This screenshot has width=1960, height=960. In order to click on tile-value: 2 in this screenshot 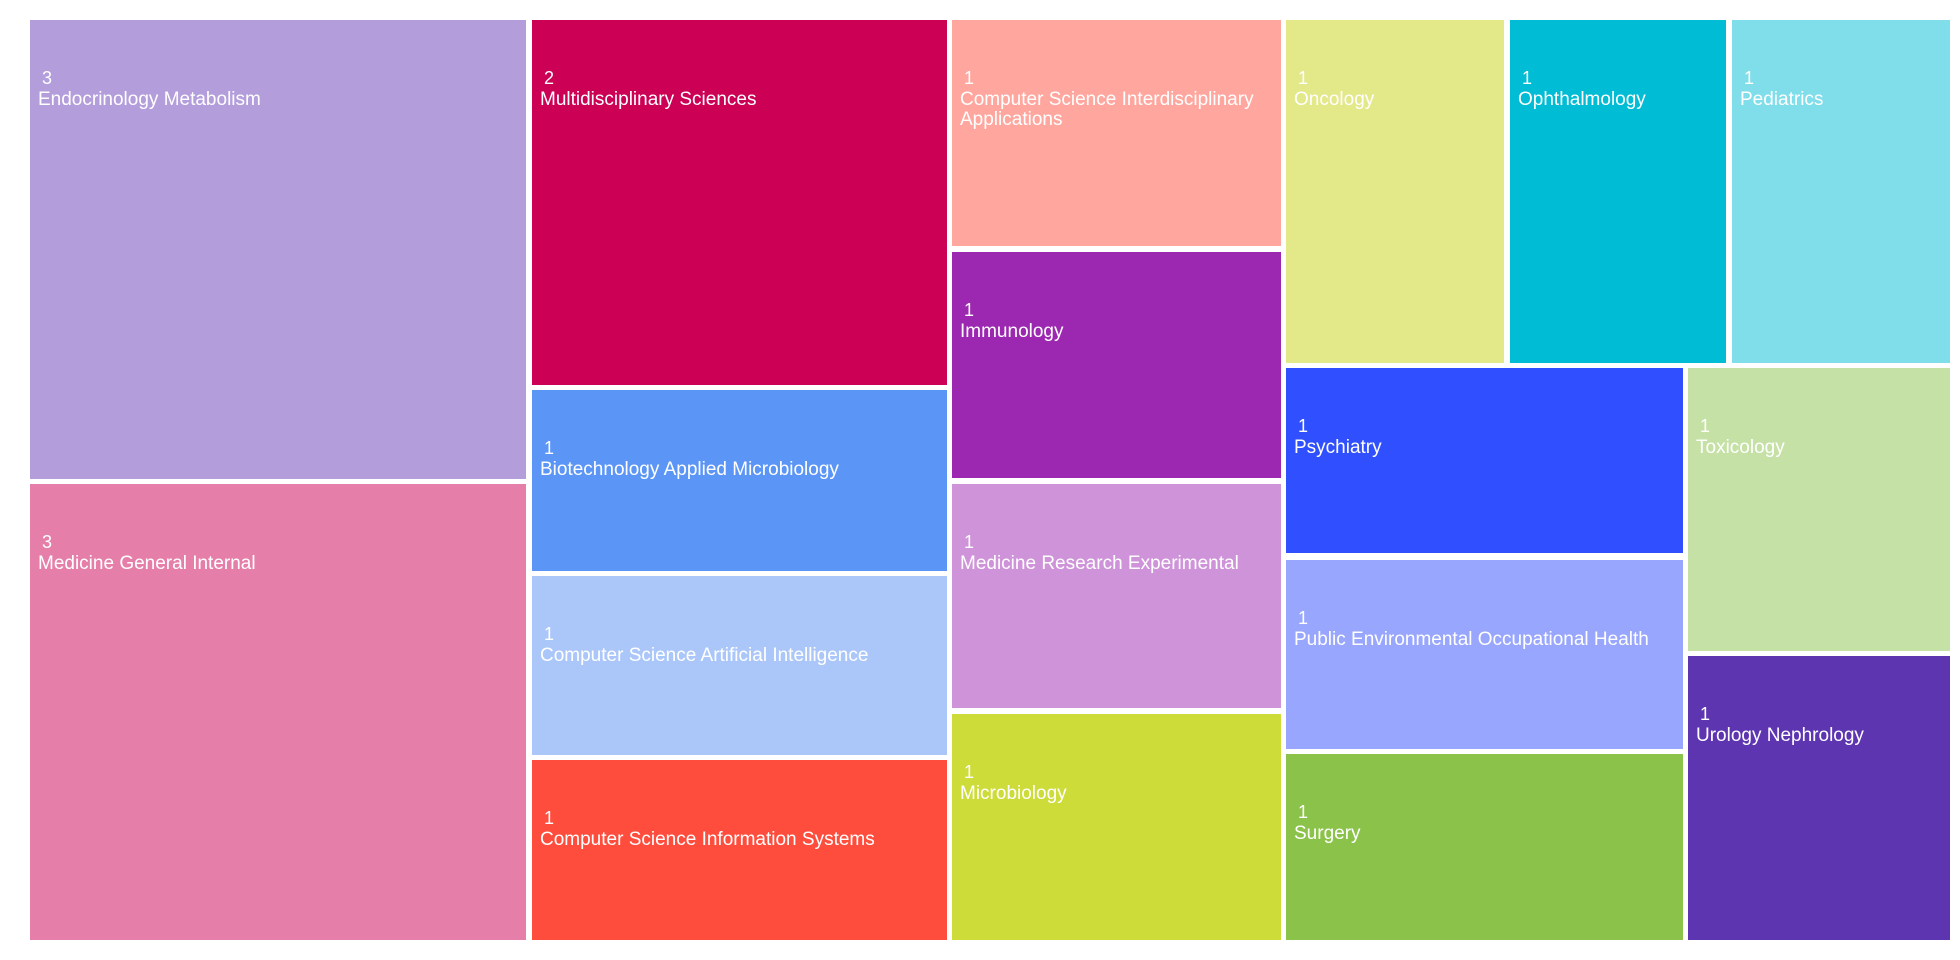, I will do `click(549, 78)`.